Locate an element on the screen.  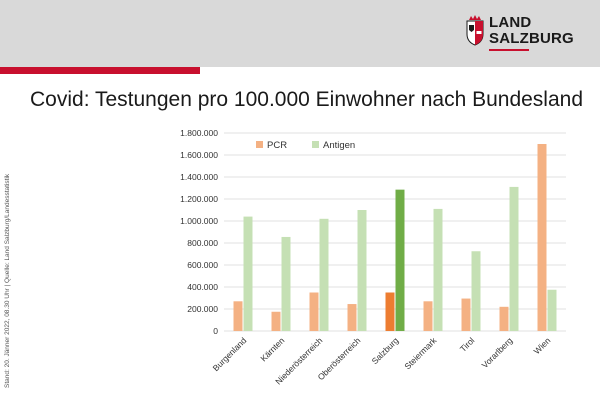
x-tick-label: Wien is located at coordinates (542, 345).